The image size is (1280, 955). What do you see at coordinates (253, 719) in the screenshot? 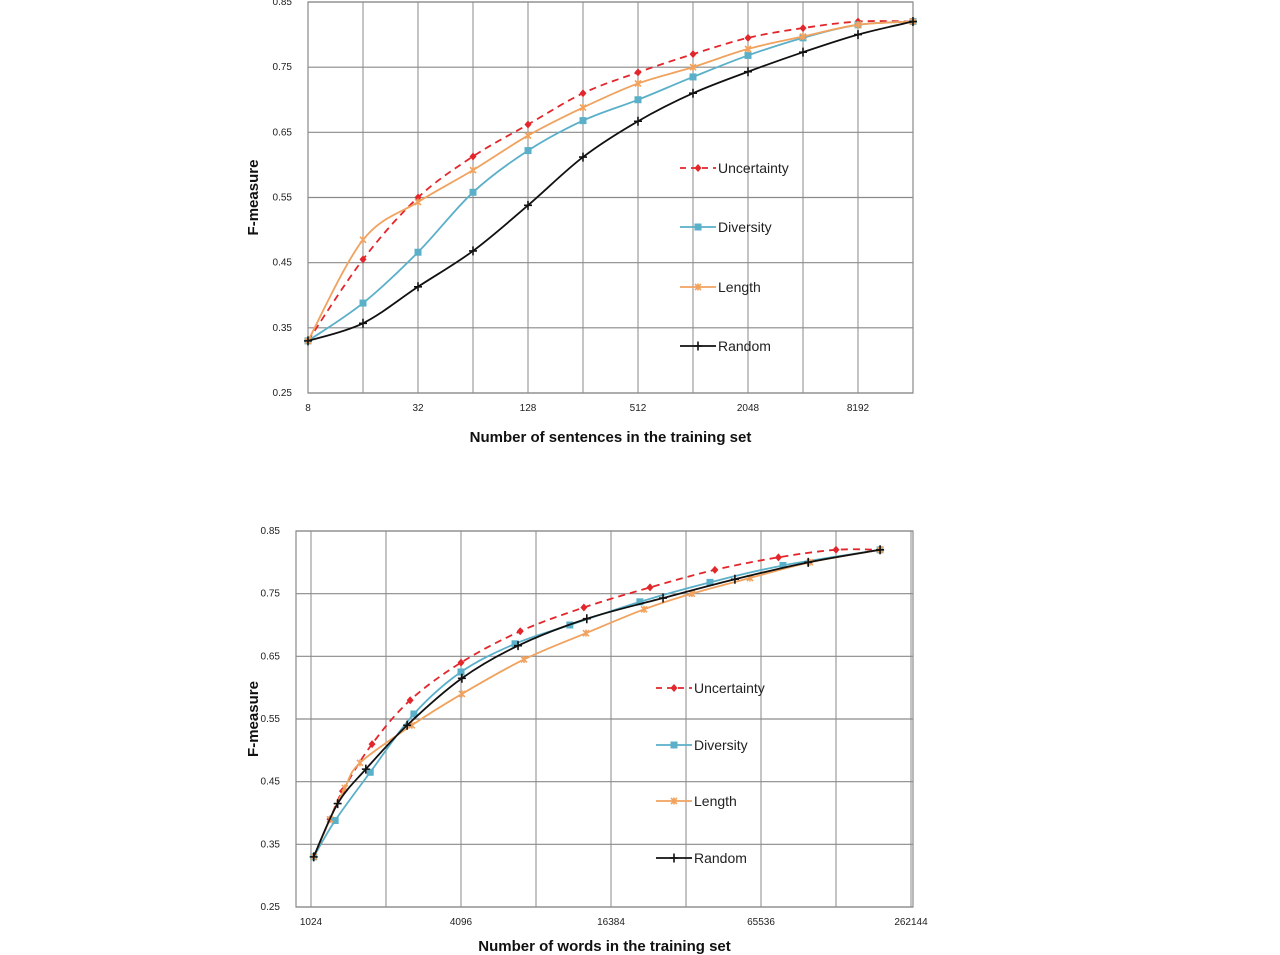
I see `y-axis-label: F-measure` at bounding box center [253, 719].